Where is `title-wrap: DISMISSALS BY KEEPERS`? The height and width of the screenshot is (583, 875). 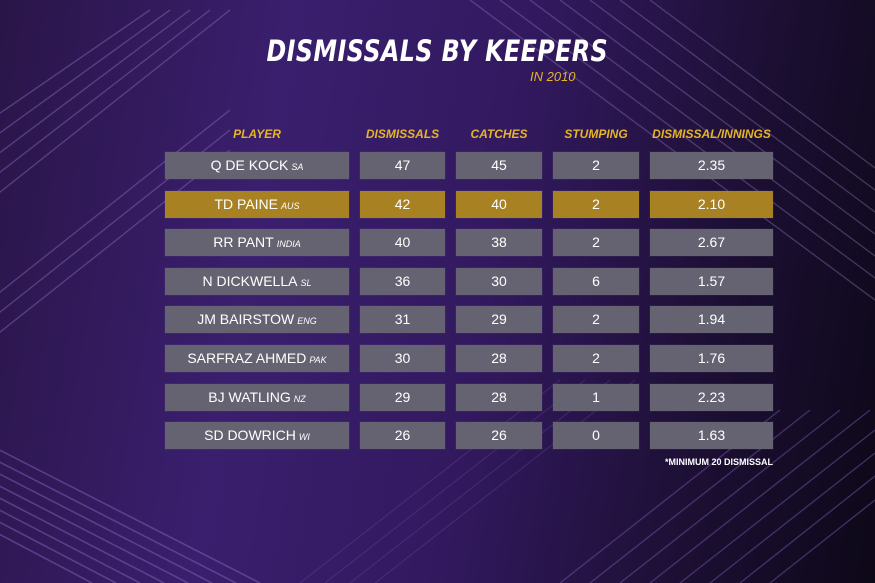 title-wrap: DISMISSALS BY KEEPERS is located at coordinates (437, 51).